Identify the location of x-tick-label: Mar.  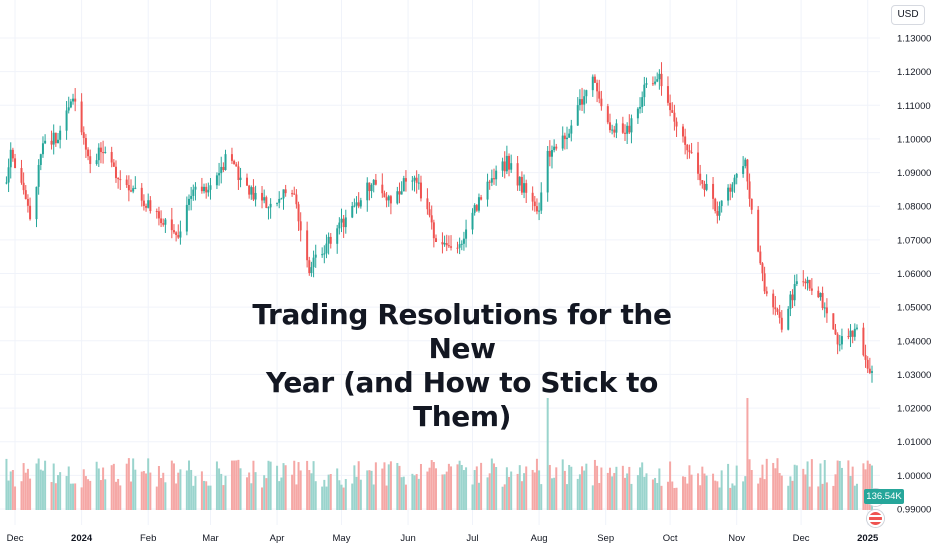
(210, 538).